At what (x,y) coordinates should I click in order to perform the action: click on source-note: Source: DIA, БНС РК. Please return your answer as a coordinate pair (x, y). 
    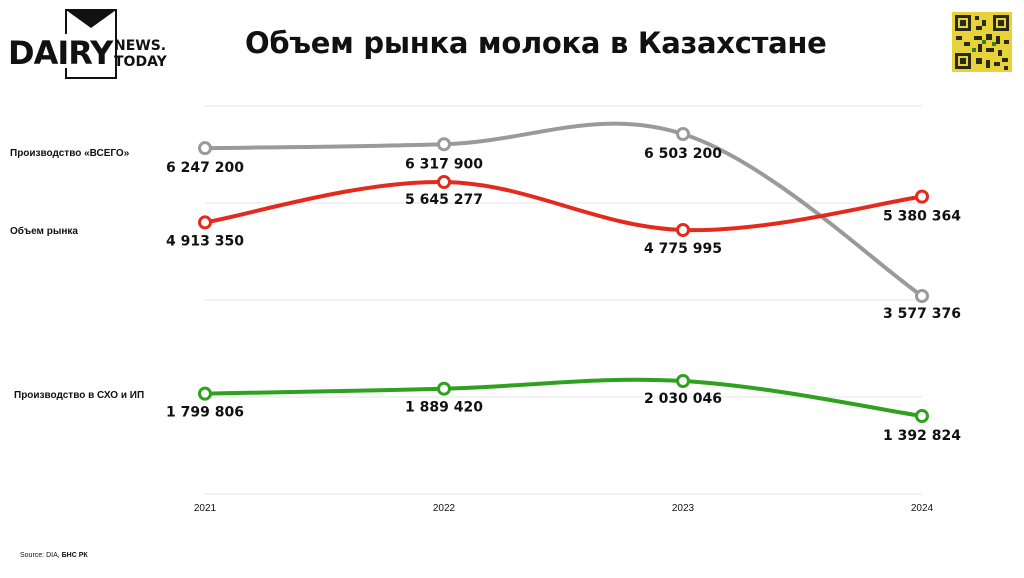
    Looking at the image, I should click on (54, 555).